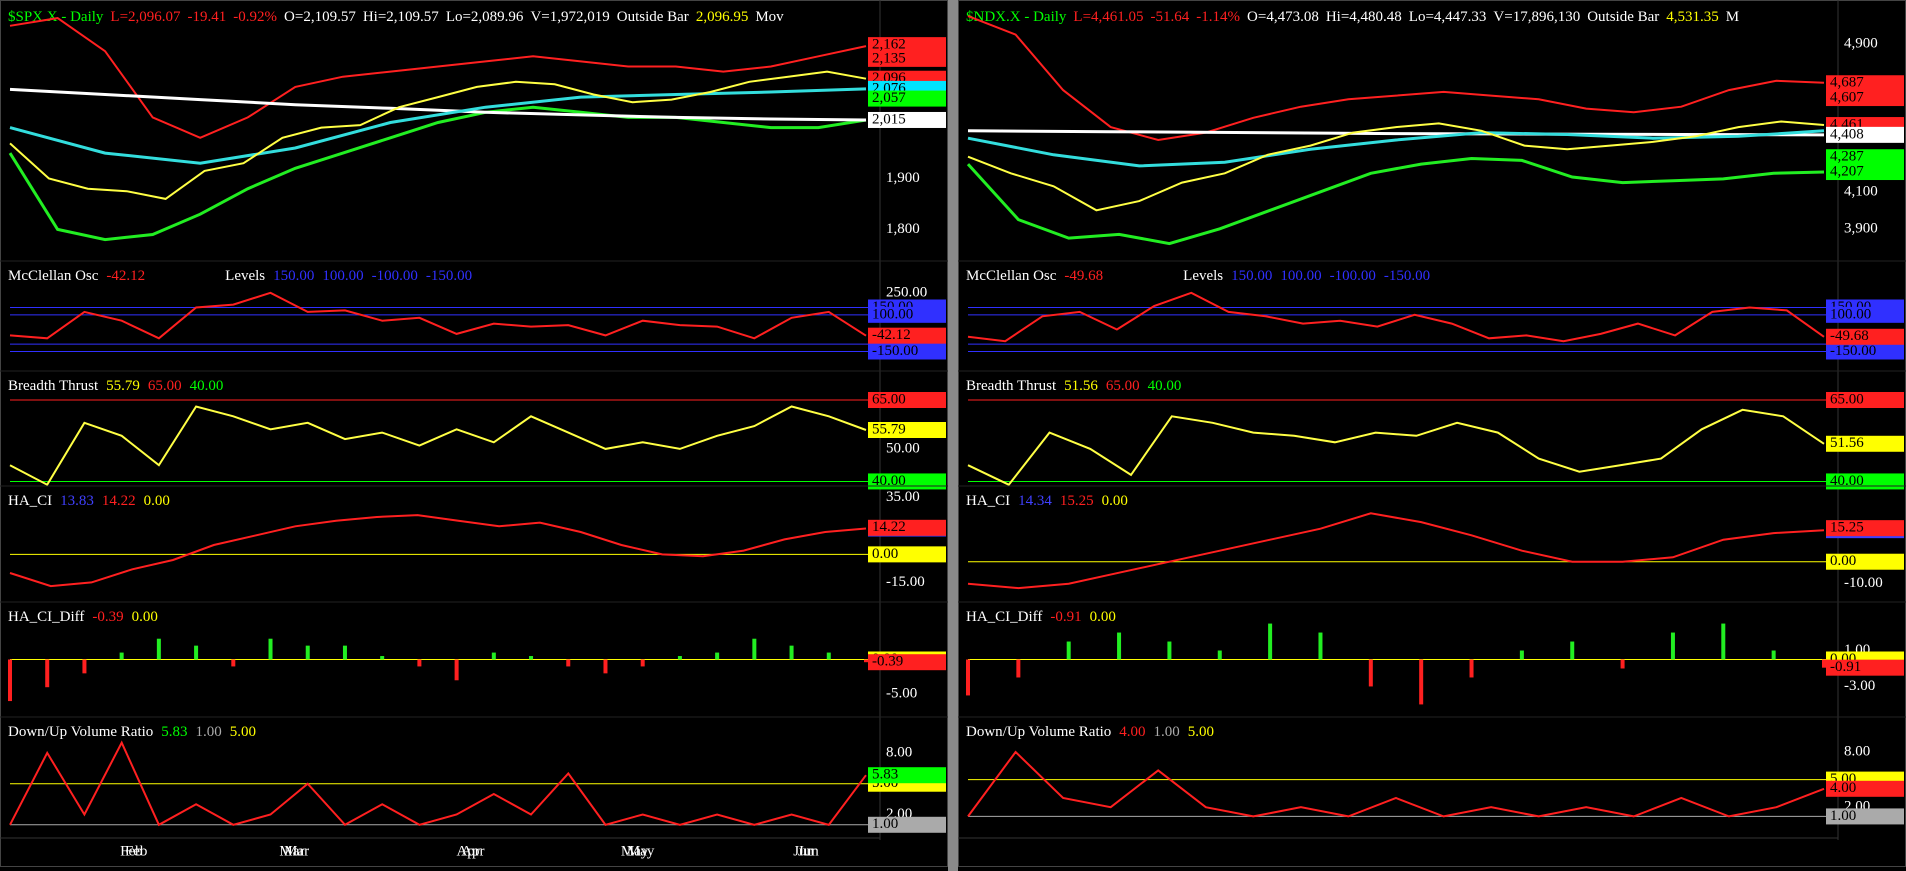 This screenshot has height=871, width=1906. I want to click on level-badge-label: 0.00, so click(1843, 561).